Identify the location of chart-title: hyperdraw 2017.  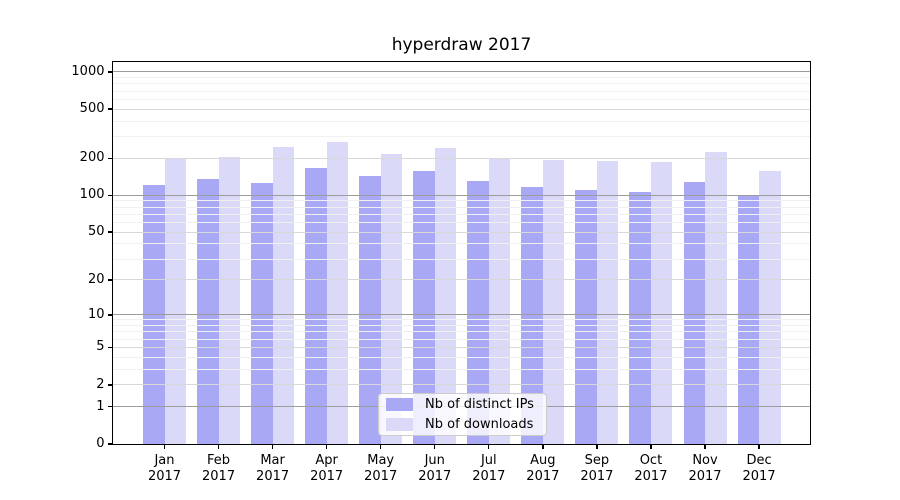
(461, 45).